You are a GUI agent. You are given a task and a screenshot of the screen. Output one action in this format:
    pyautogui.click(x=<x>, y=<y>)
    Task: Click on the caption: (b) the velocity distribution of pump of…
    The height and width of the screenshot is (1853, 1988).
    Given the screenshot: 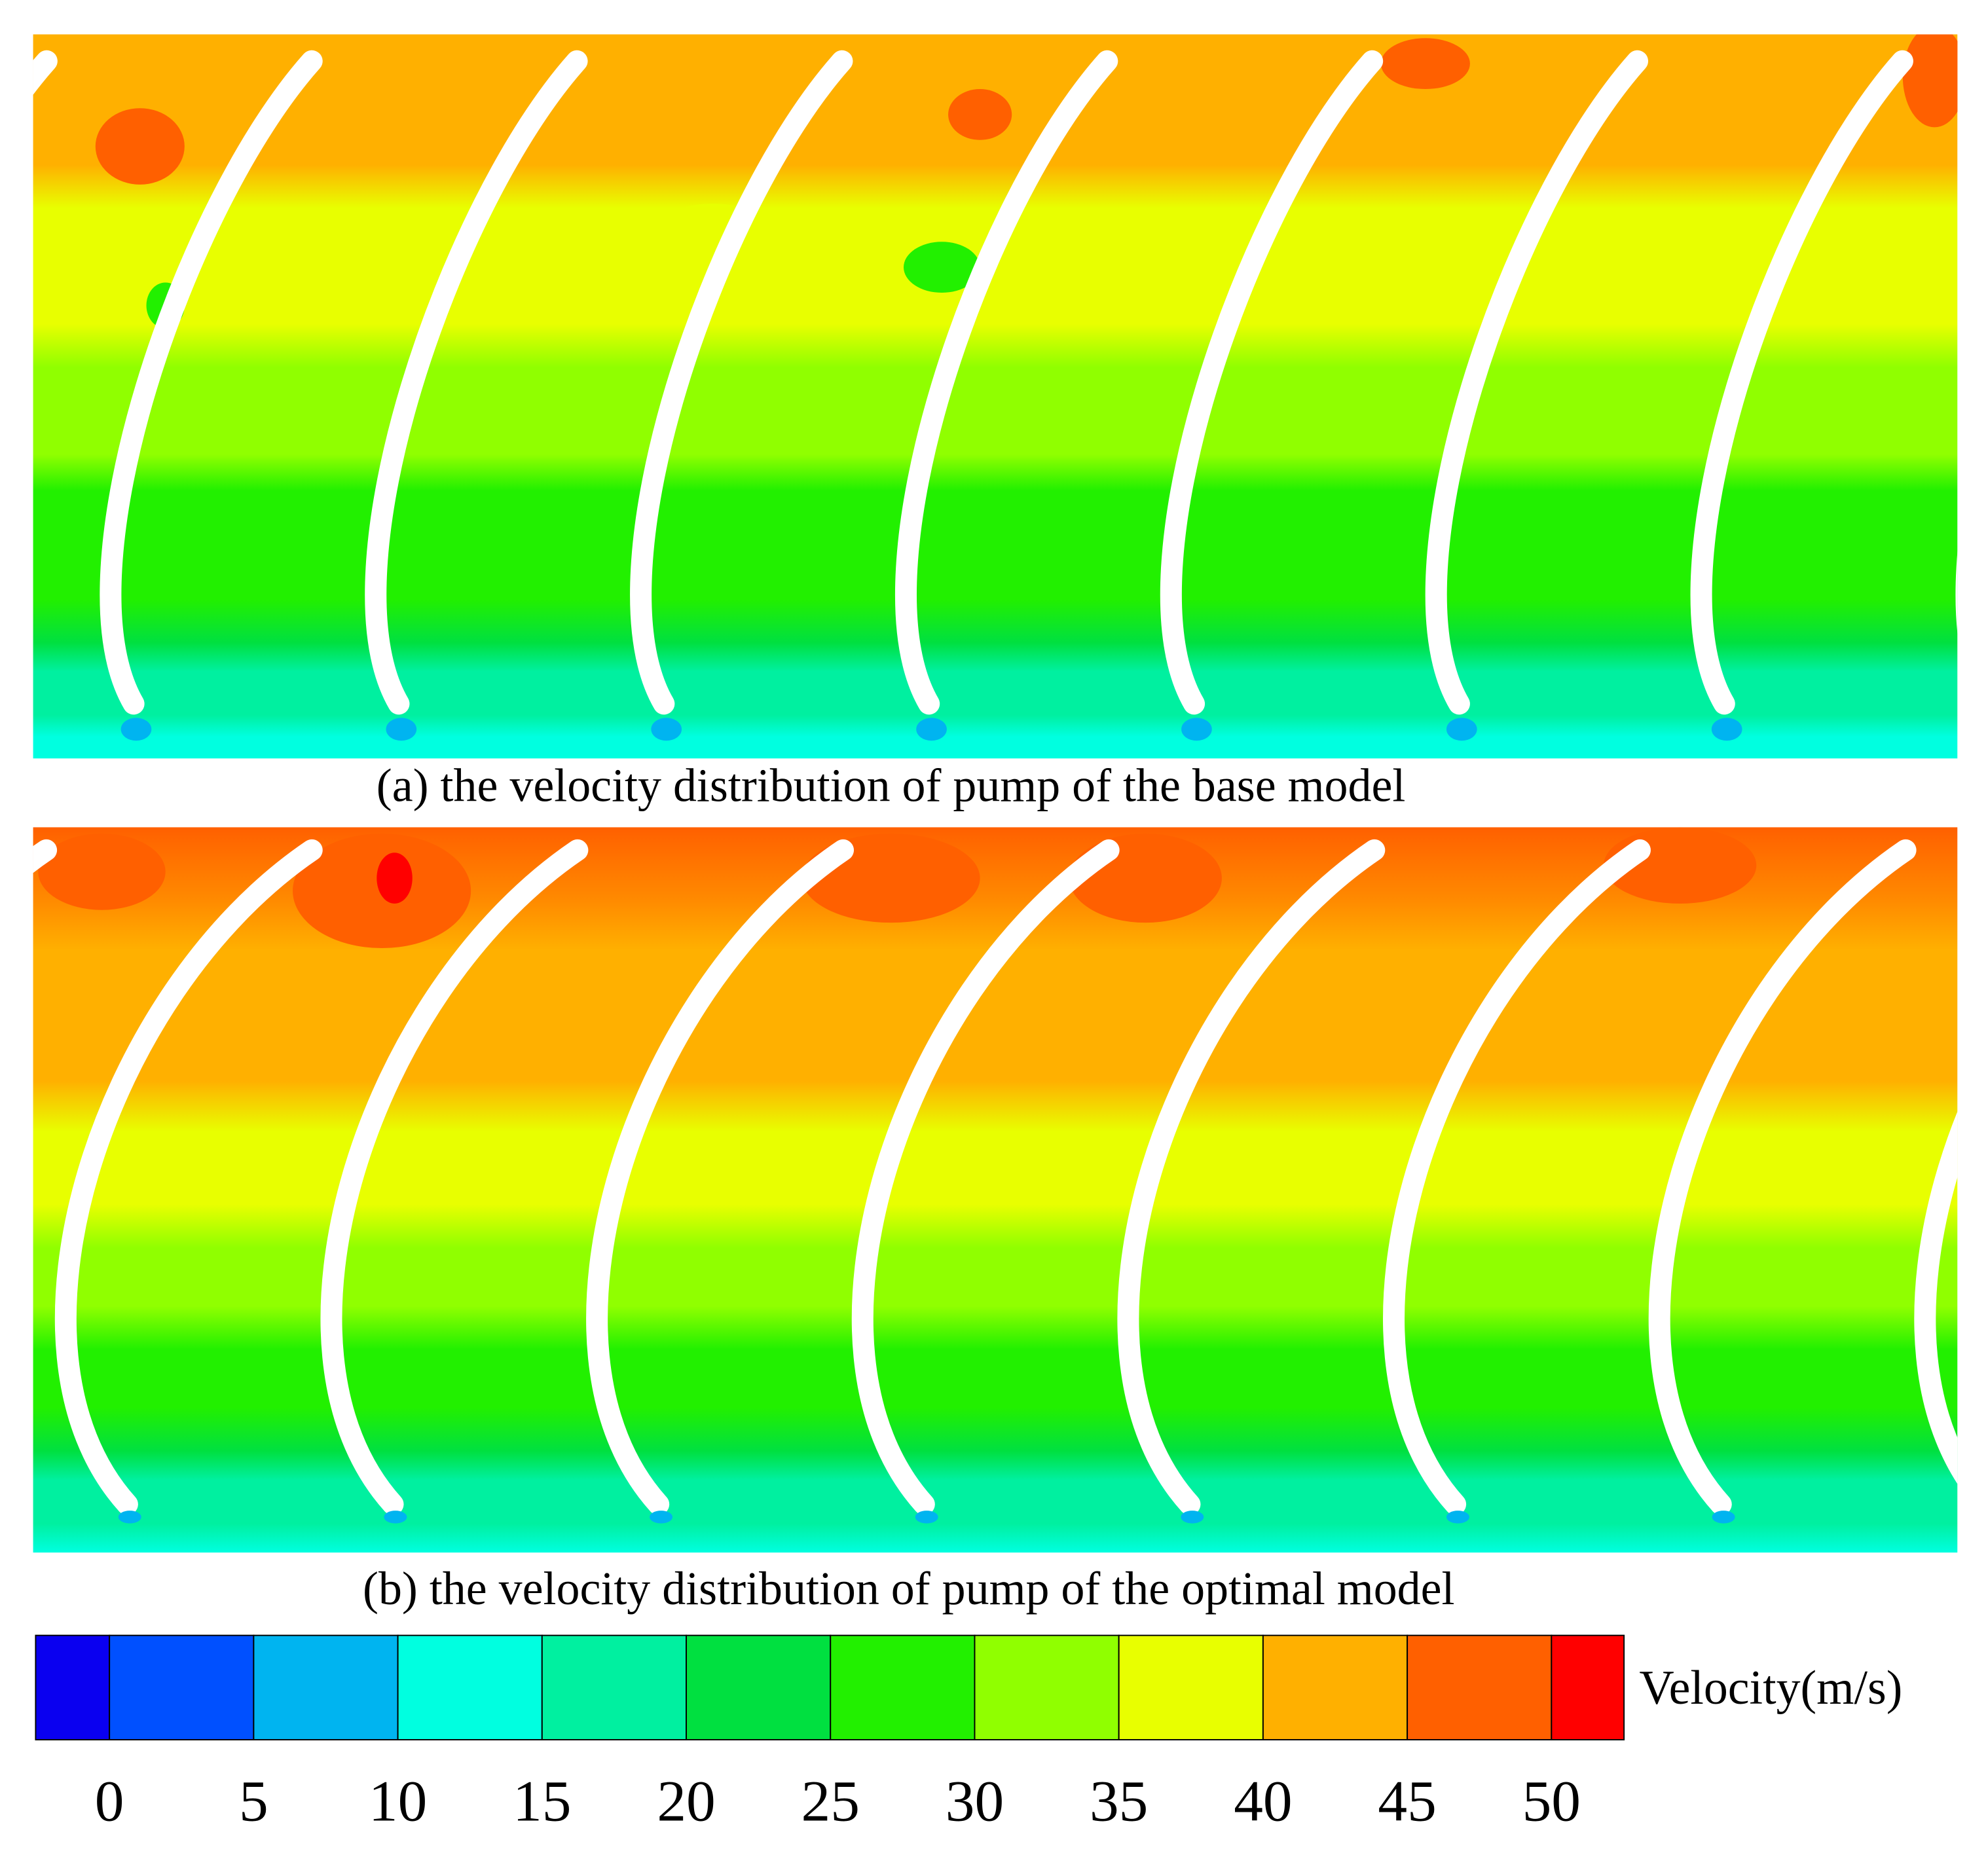 What is the action you would take?
    pyautogui.click(x=909, y=1588)
    